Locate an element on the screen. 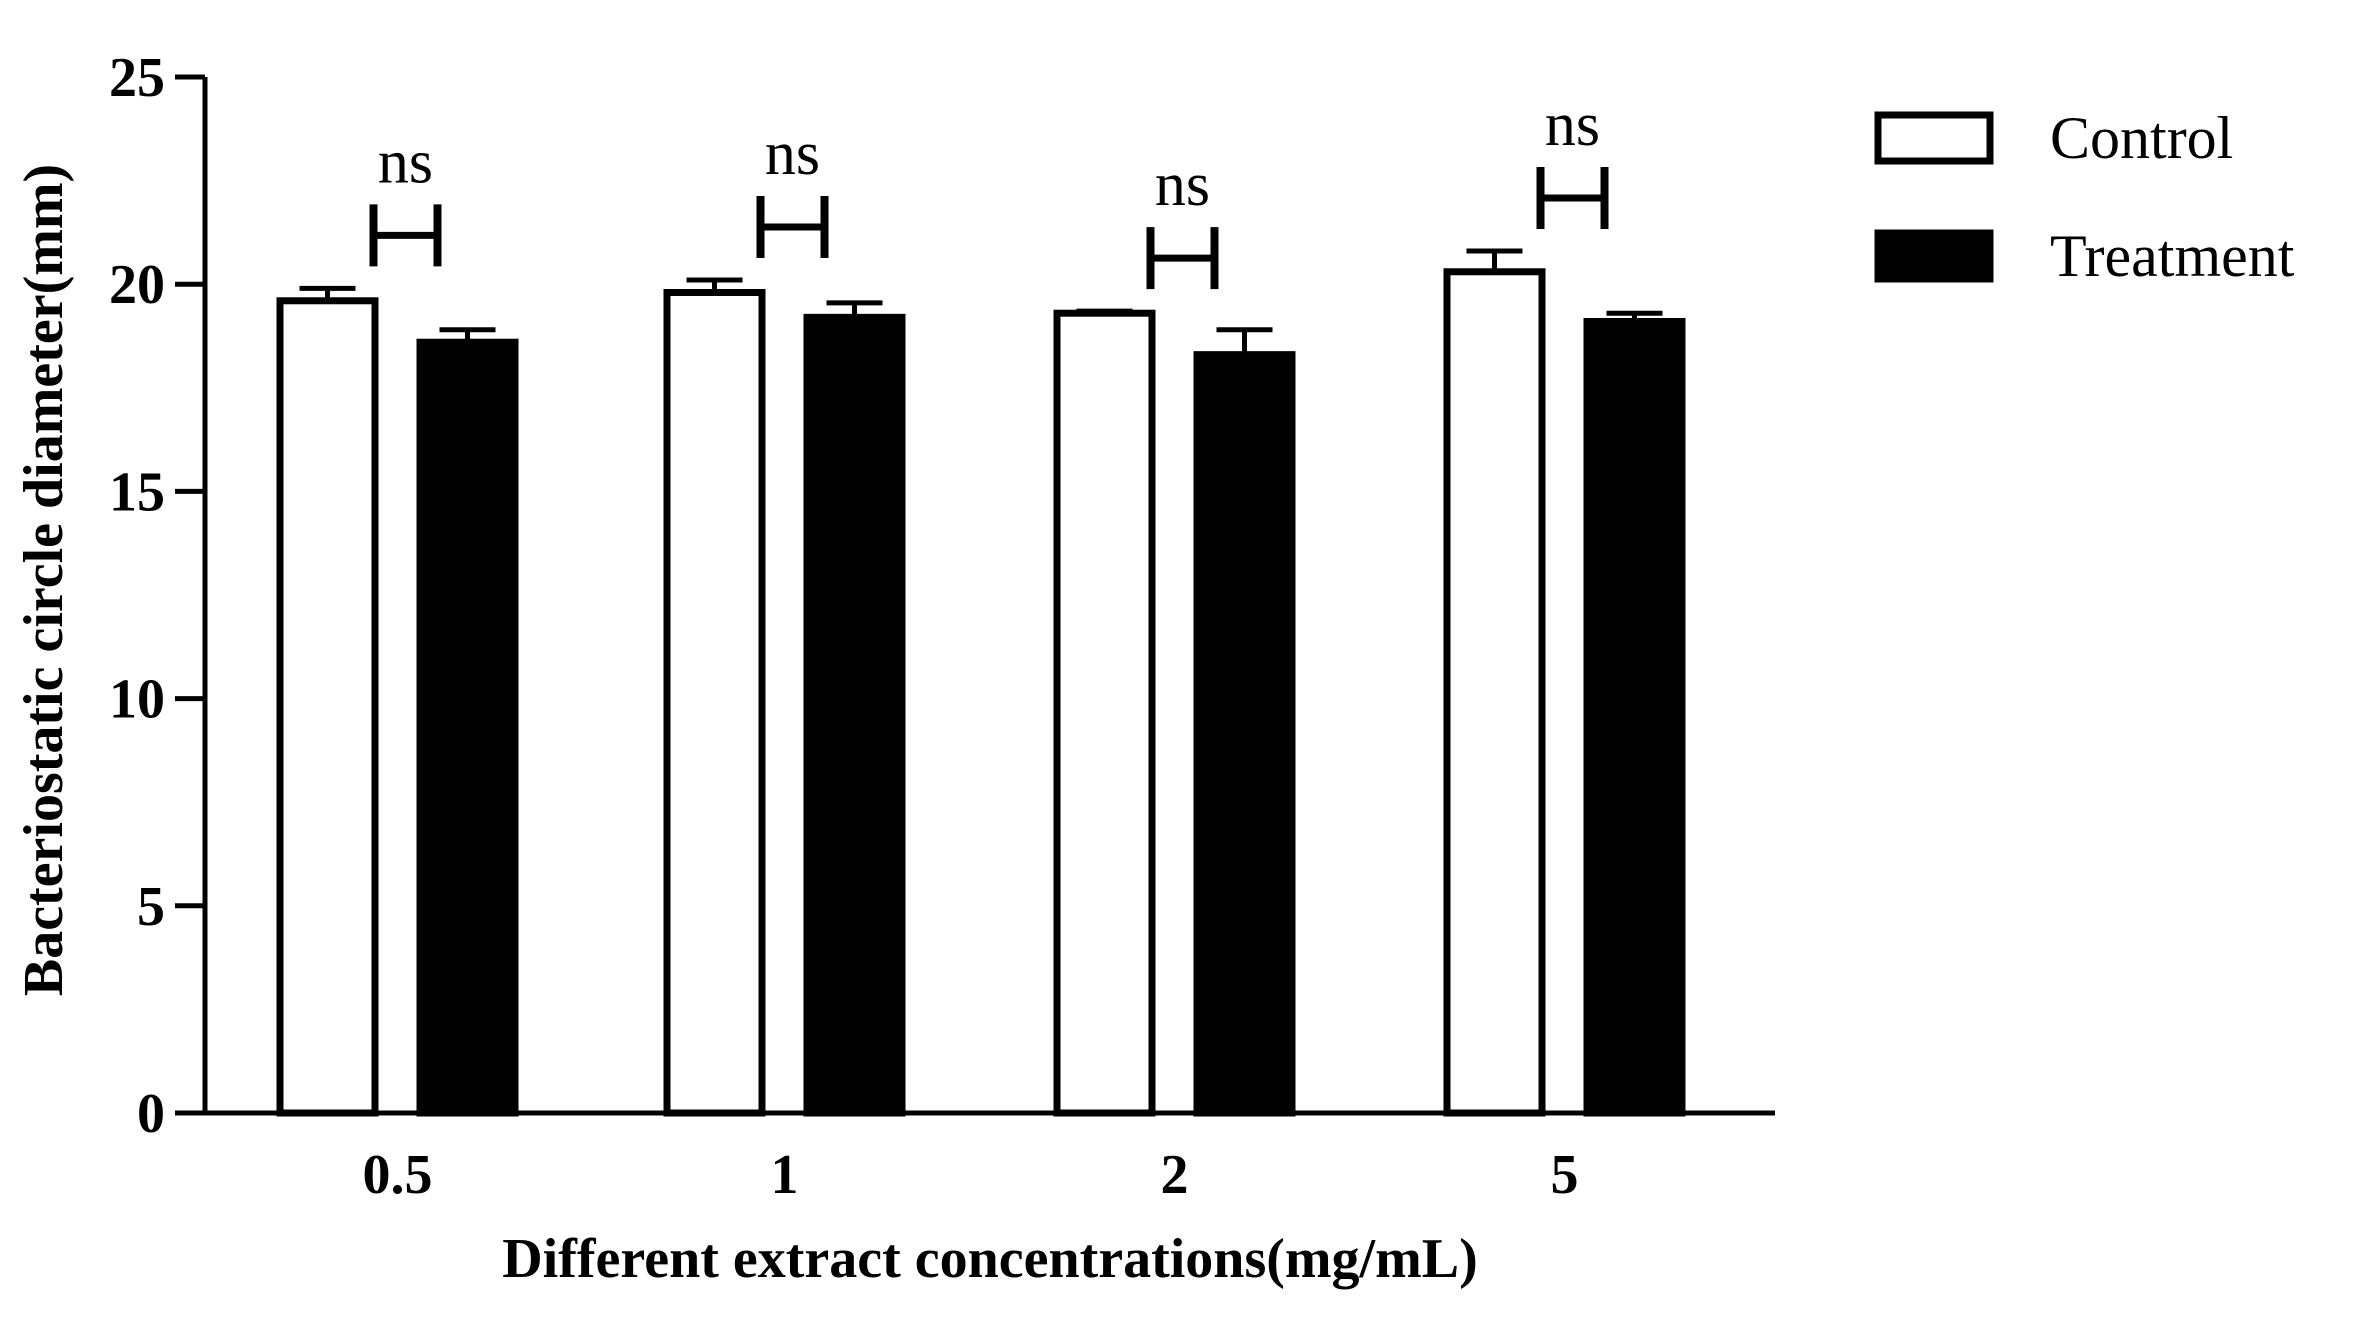 This screenshot has height=1318, width=2364. y-tick-label: 0 is located at coordinates (151, 1114).